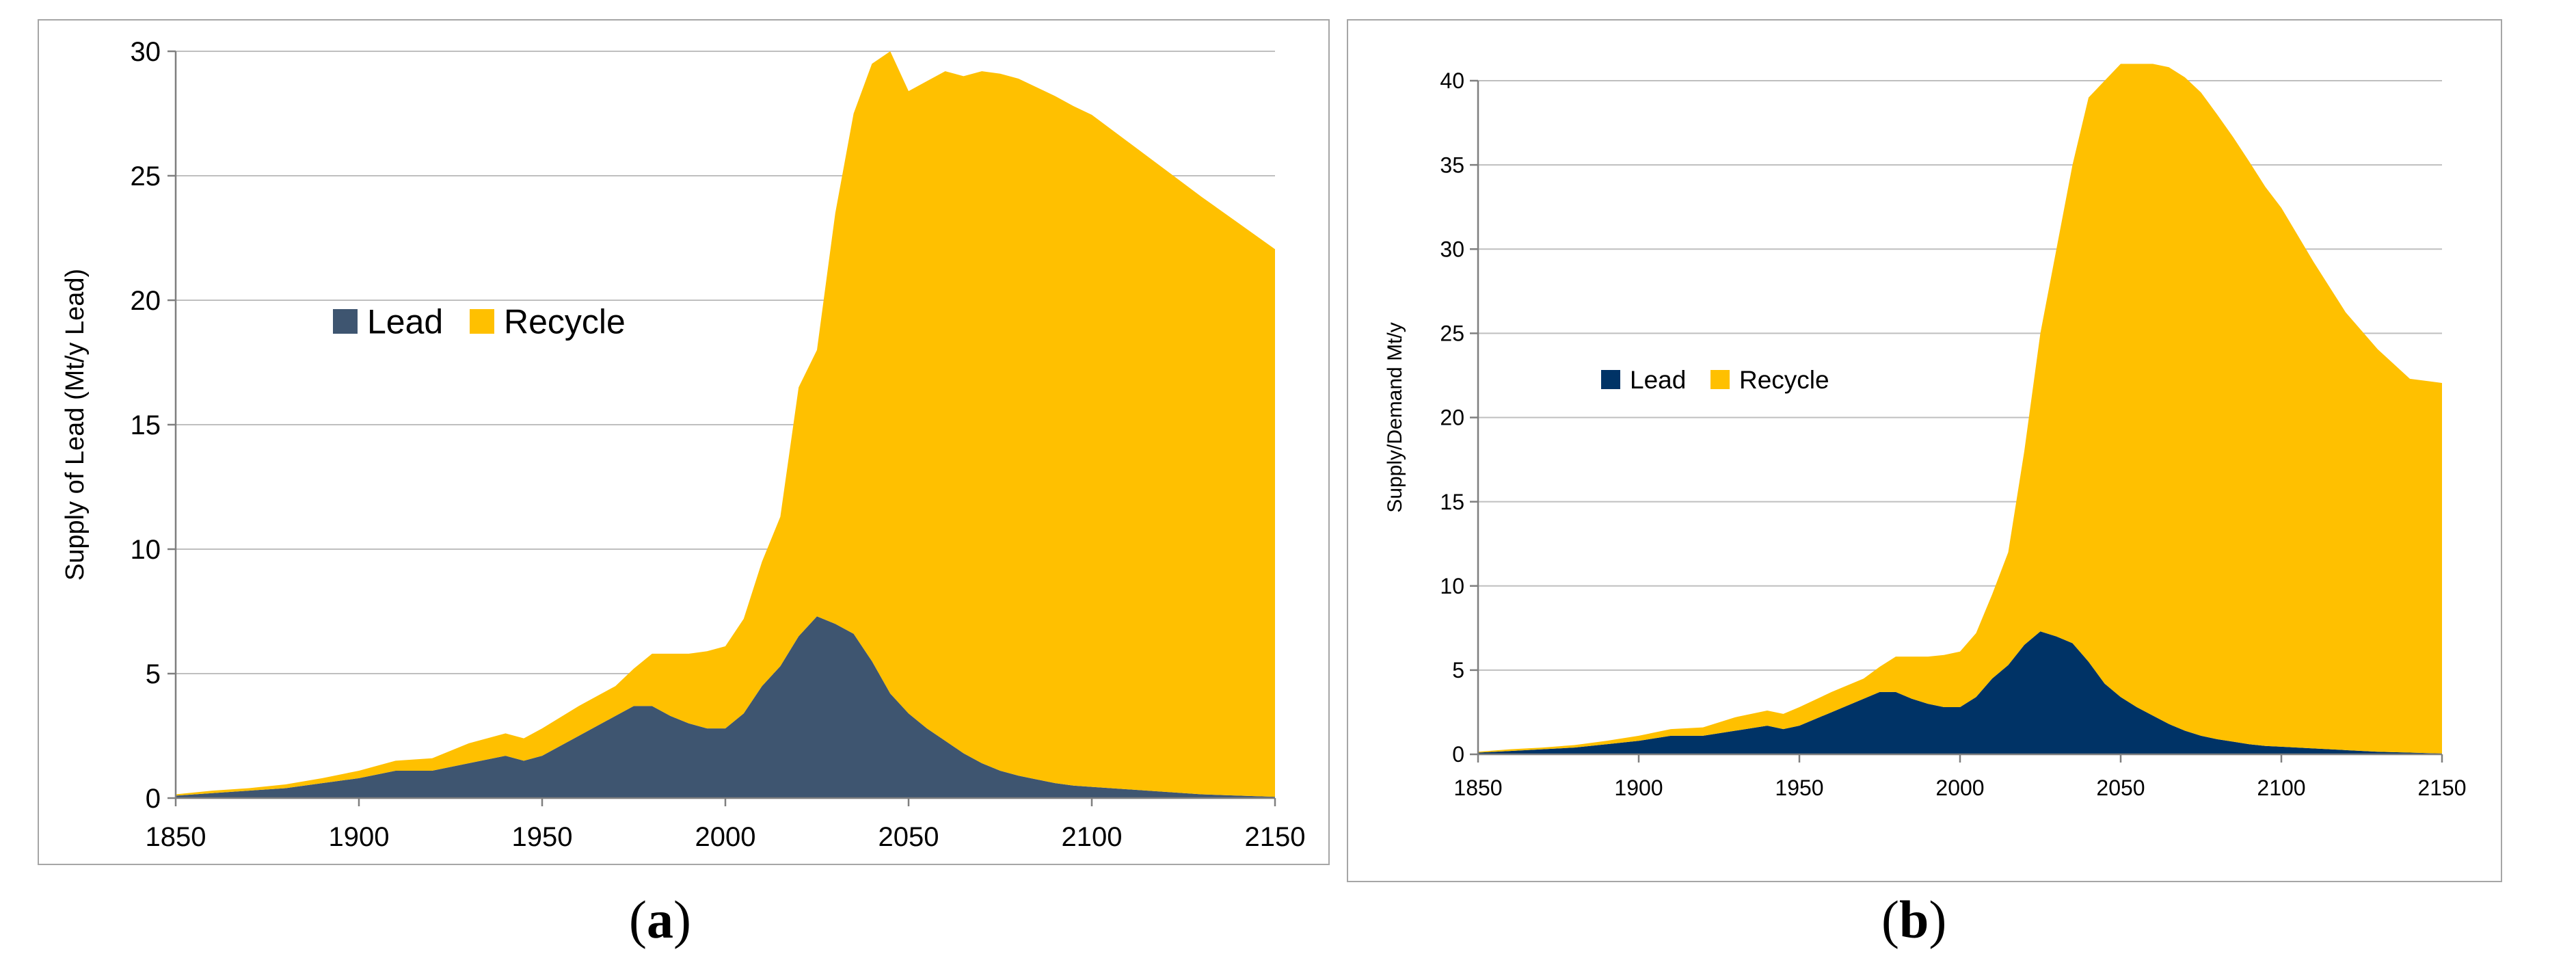 The image size is (2576, 980). I want to click on caption-b-letter: b, so click(1914, 919).